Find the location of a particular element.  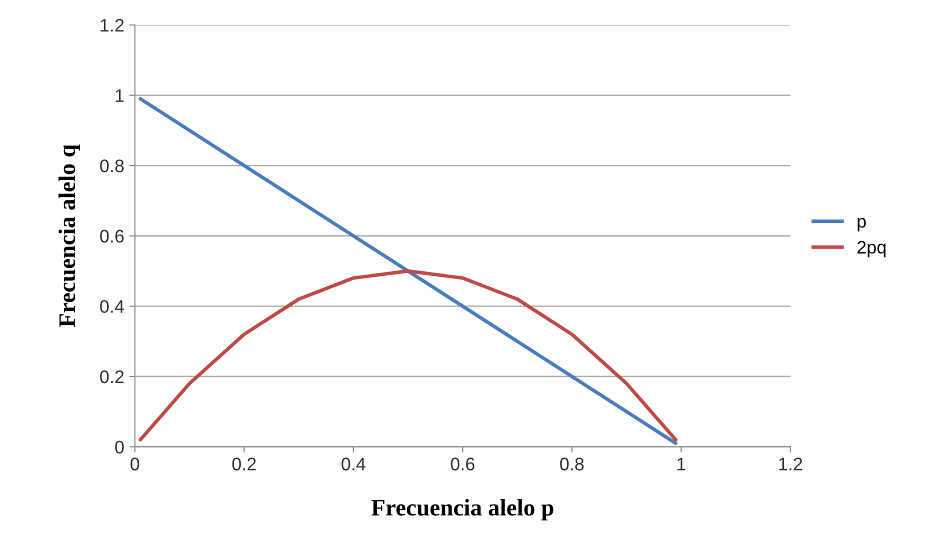

y-tick-label: 1 is located at coordinates (120, 95).